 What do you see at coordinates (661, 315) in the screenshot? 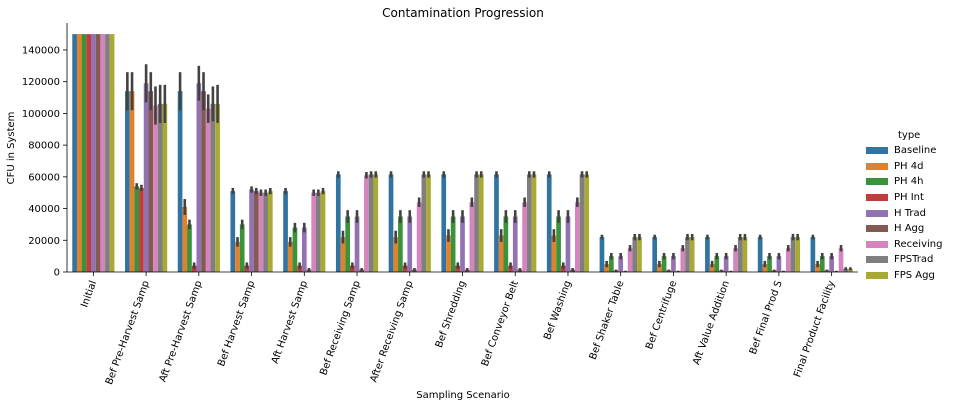
I see `x-tick-label: Bef Centrifuge` at bounding box center [661, 315].